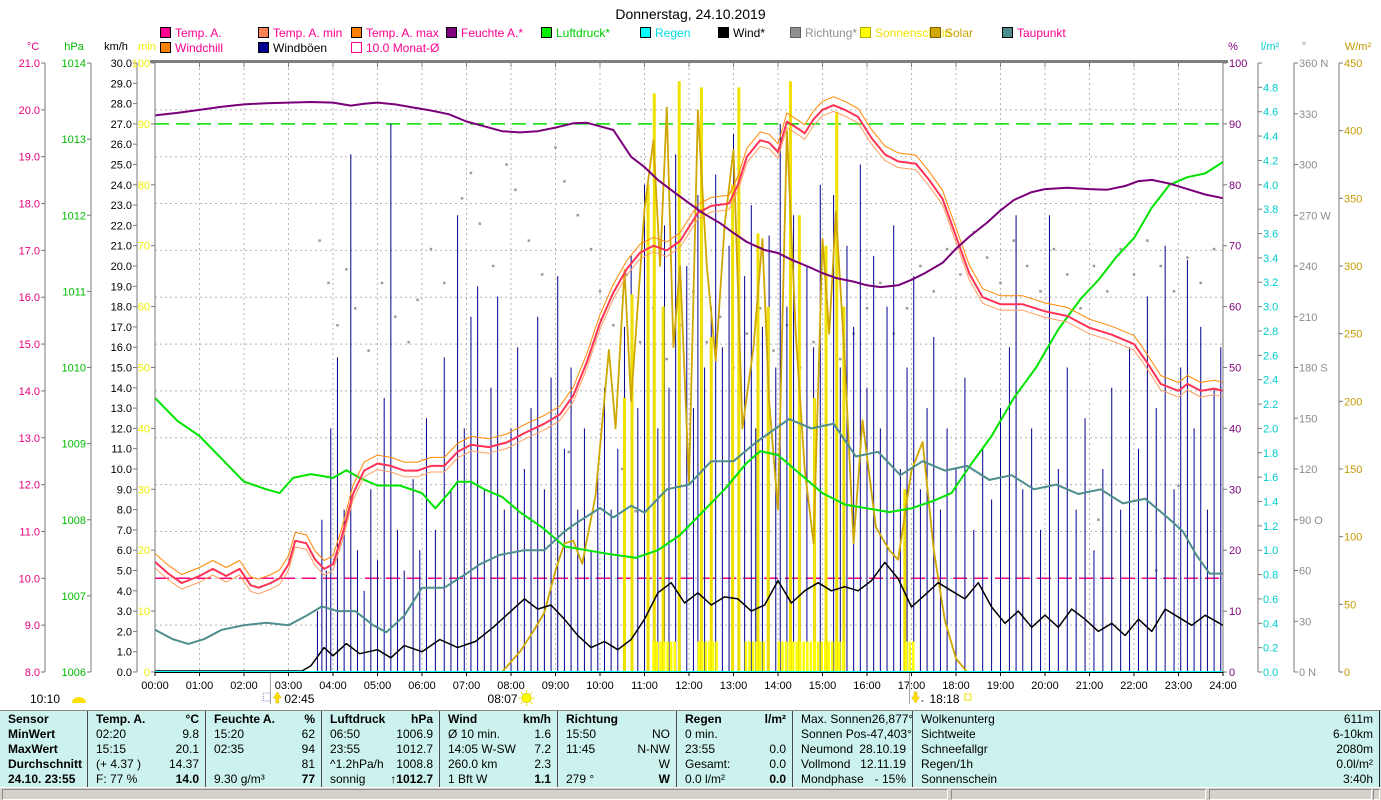 This screenshot has height=800, width=1381. What do you see at coordinates (121, 186) in the screenshot?
I see `svg-text: 24.0` at bounding box center [121, 186].